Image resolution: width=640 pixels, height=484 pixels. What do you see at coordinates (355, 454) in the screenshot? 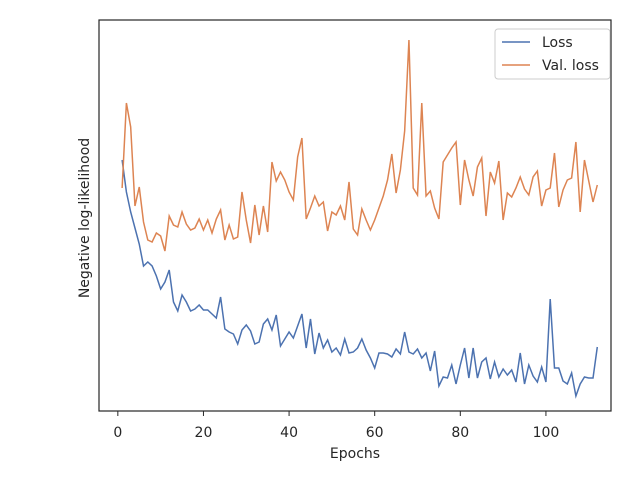
I see `x-axis-label: Epochs` at bounding box center [355, 454].